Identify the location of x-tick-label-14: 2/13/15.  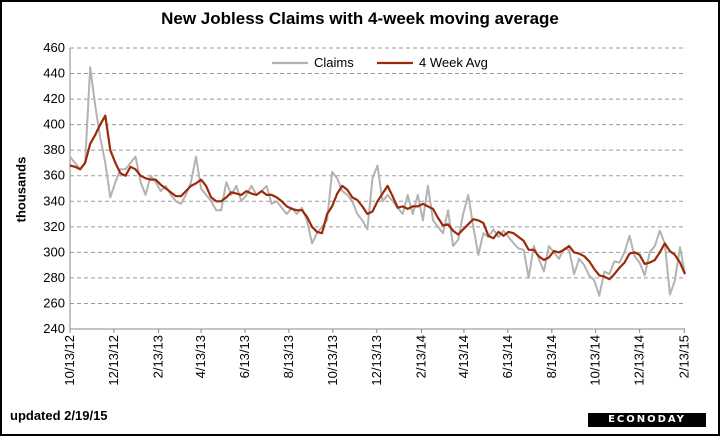
(683, 356).